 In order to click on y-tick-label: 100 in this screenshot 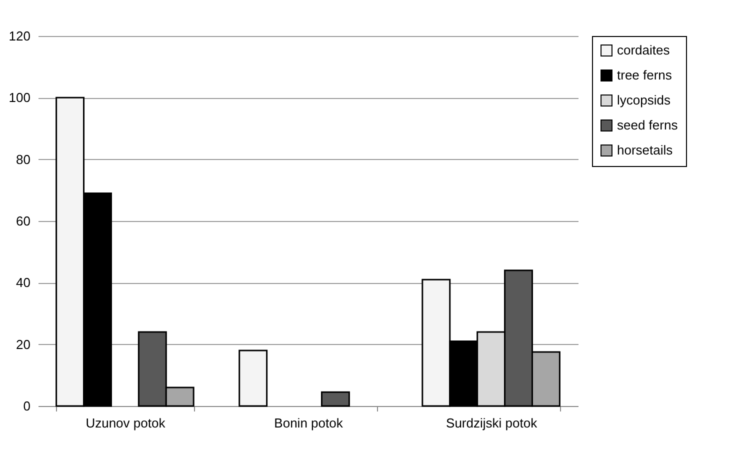, I will do `click(19, 98)`.